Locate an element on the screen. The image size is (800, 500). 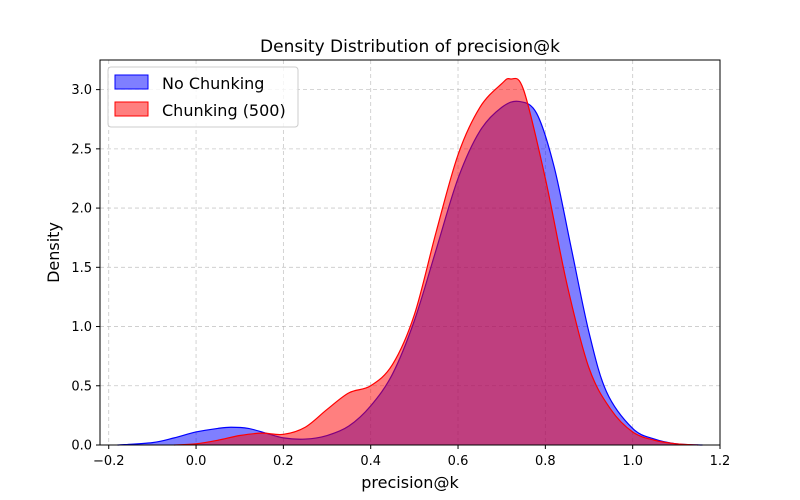
y-axis-label: Density is located at coordinates (53, 252).